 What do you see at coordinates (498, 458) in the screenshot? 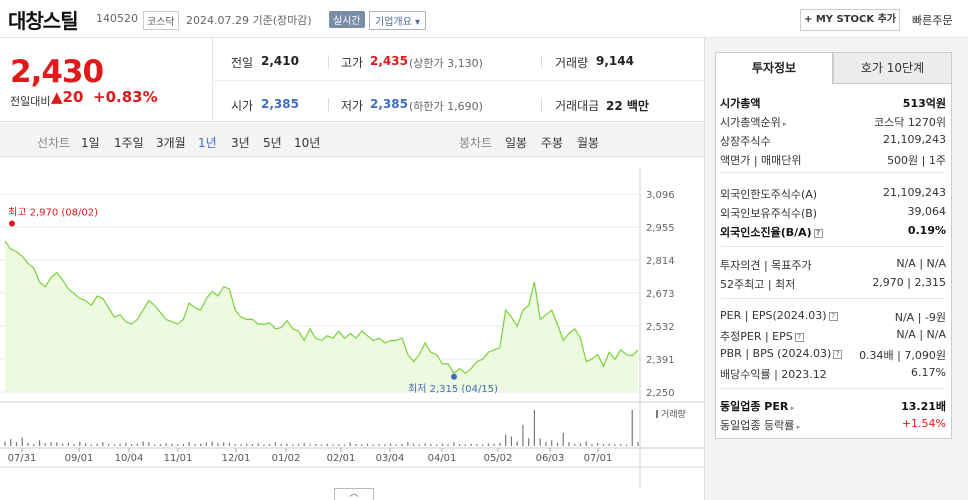
I see `x-tick-label: 05/02` at bounding box center [498, 458].